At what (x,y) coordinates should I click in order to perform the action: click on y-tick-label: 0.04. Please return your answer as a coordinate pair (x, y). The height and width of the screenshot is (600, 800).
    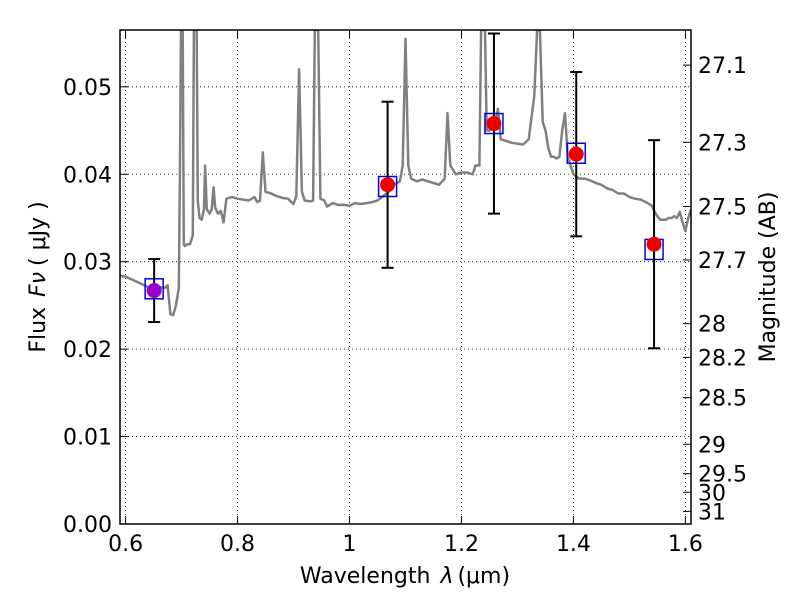
    Looking at the image, I should click on (87, 175).